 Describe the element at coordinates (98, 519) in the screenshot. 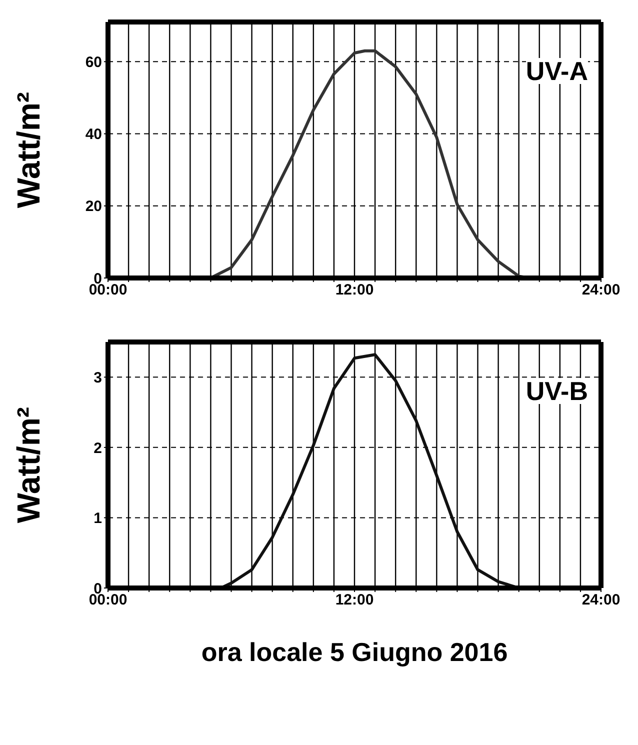

I see `y-tick-label: 1` at that location.